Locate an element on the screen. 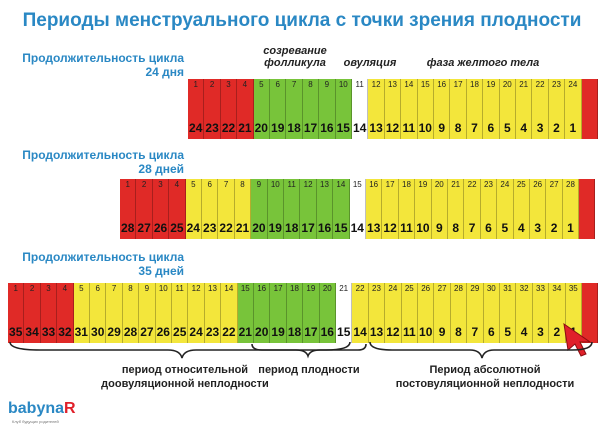 This screenshot has height=427, width=604. day-number: 9 is located at coordinates (327, 84).